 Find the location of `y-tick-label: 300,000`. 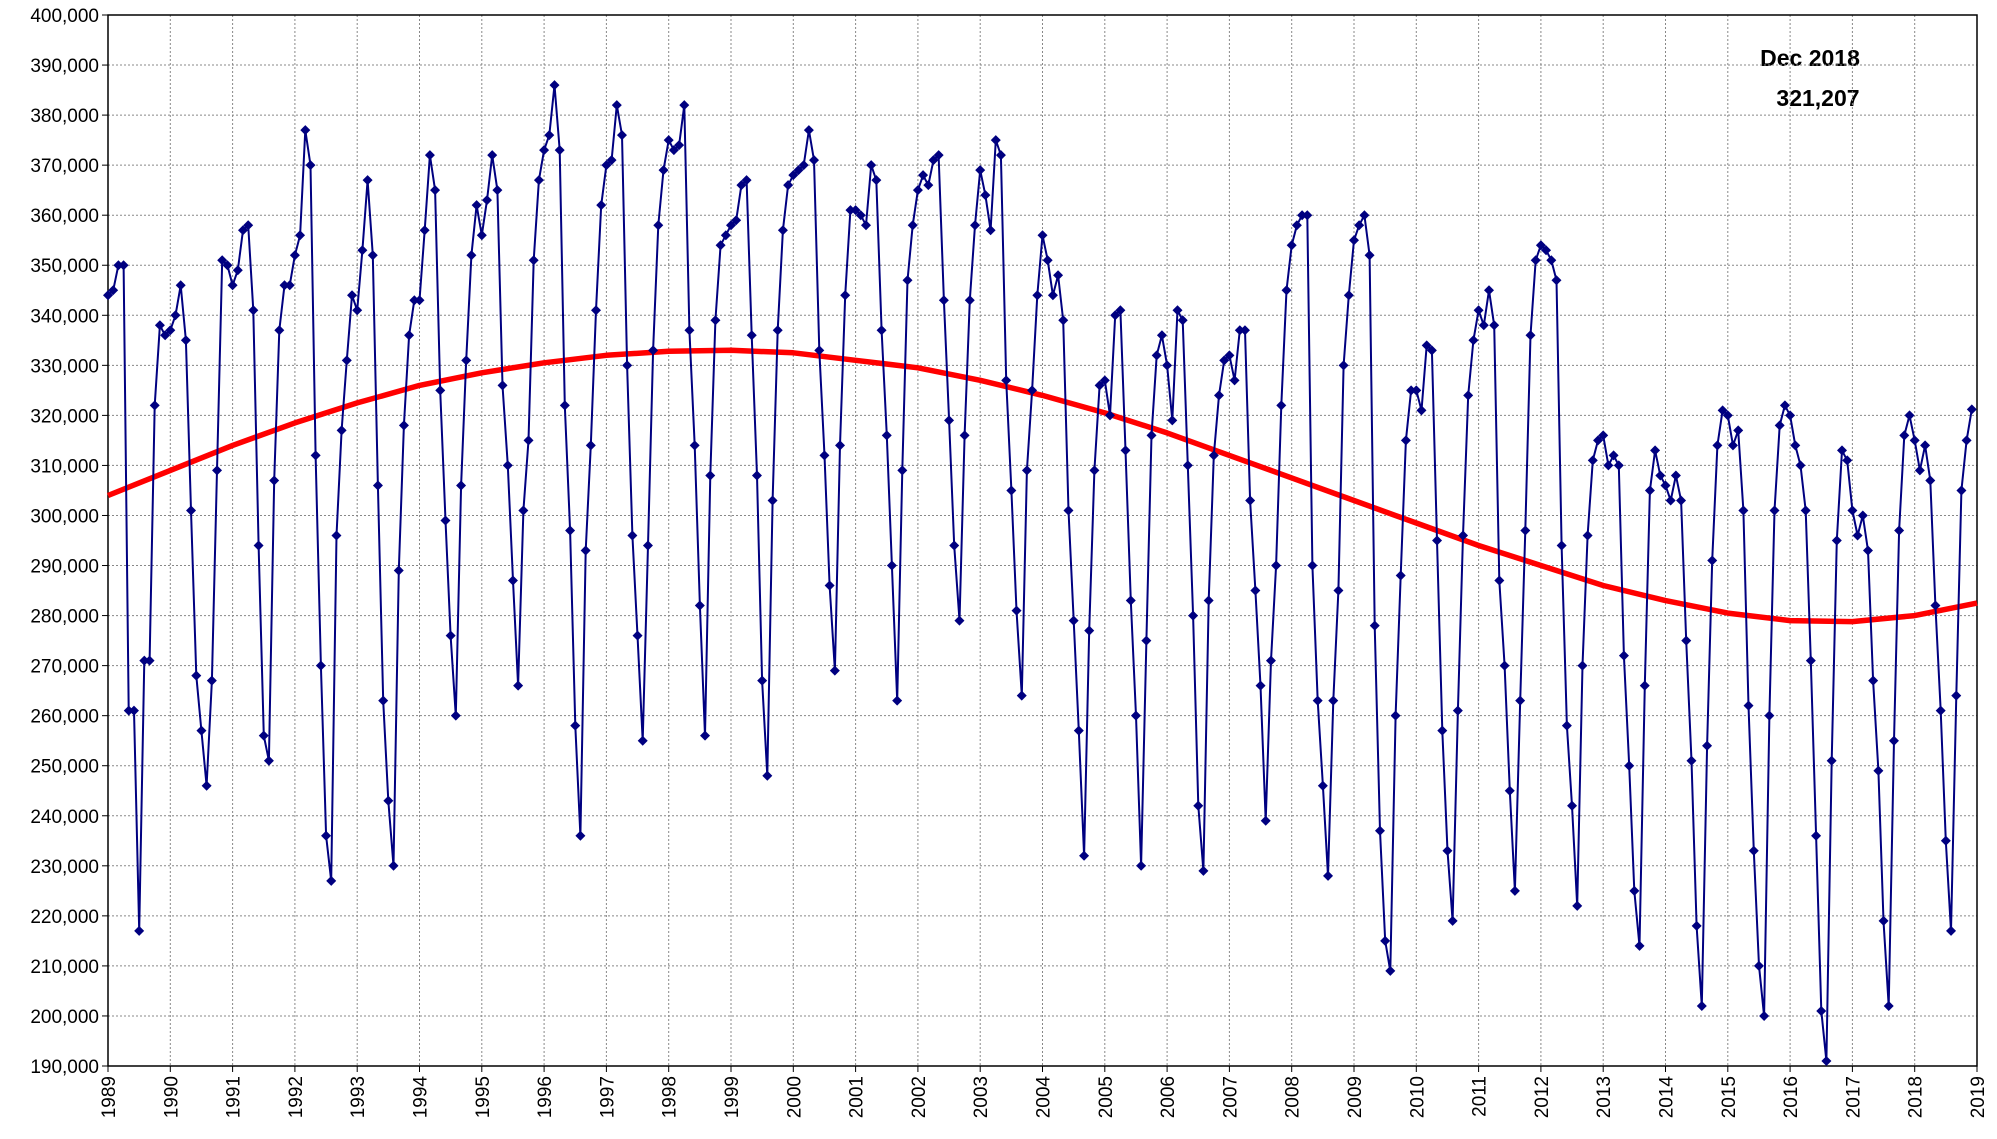

y-tick-label: 300,000 is located at coordinates (64, 516).